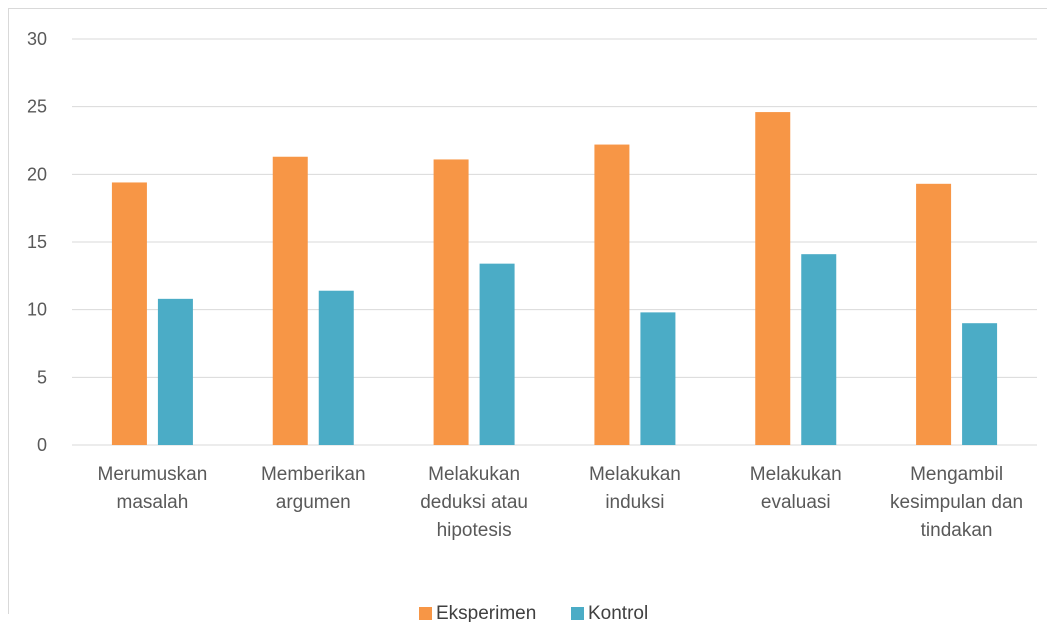  What do you see at coordinates (313, 474) in the screenshot?
I see `x-category-label: Memberikan` at bounding box center [313, 474].